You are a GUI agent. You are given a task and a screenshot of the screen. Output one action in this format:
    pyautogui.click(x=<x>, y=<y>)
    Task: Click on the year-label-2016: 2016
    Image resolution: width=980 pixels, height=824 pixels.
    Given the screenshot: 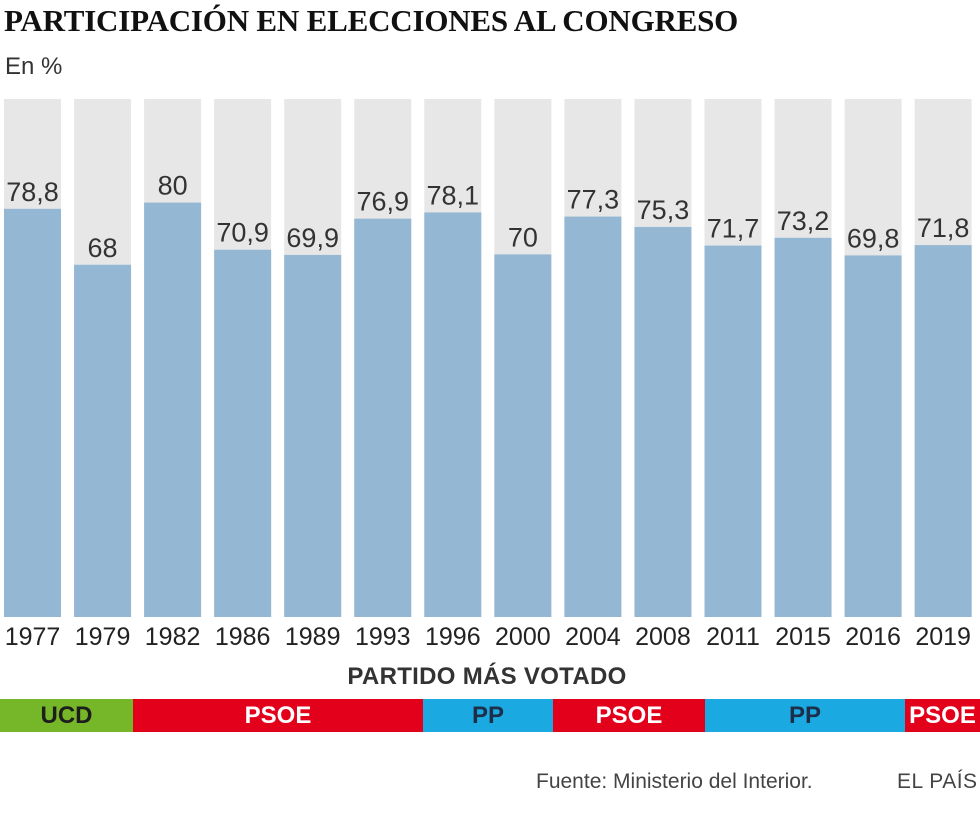 What is the action you would take?
    pyautogui.click(x=873, y=637)
    